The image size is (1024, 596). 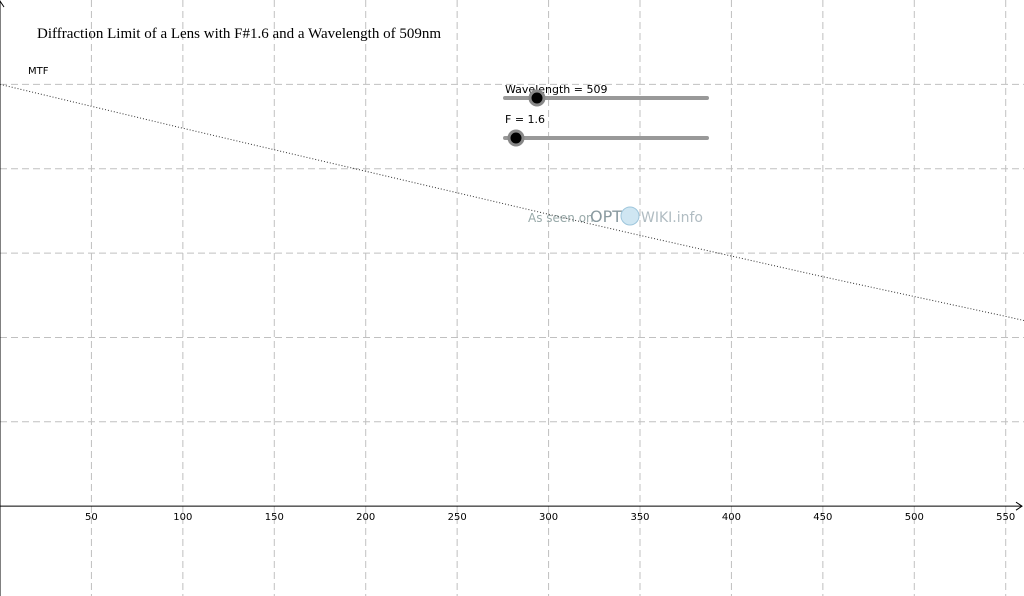 What do you see at coordinates (457, 517) in the screenshot?
I see `x-tick-label: 250` at bounding box center [457, 517].